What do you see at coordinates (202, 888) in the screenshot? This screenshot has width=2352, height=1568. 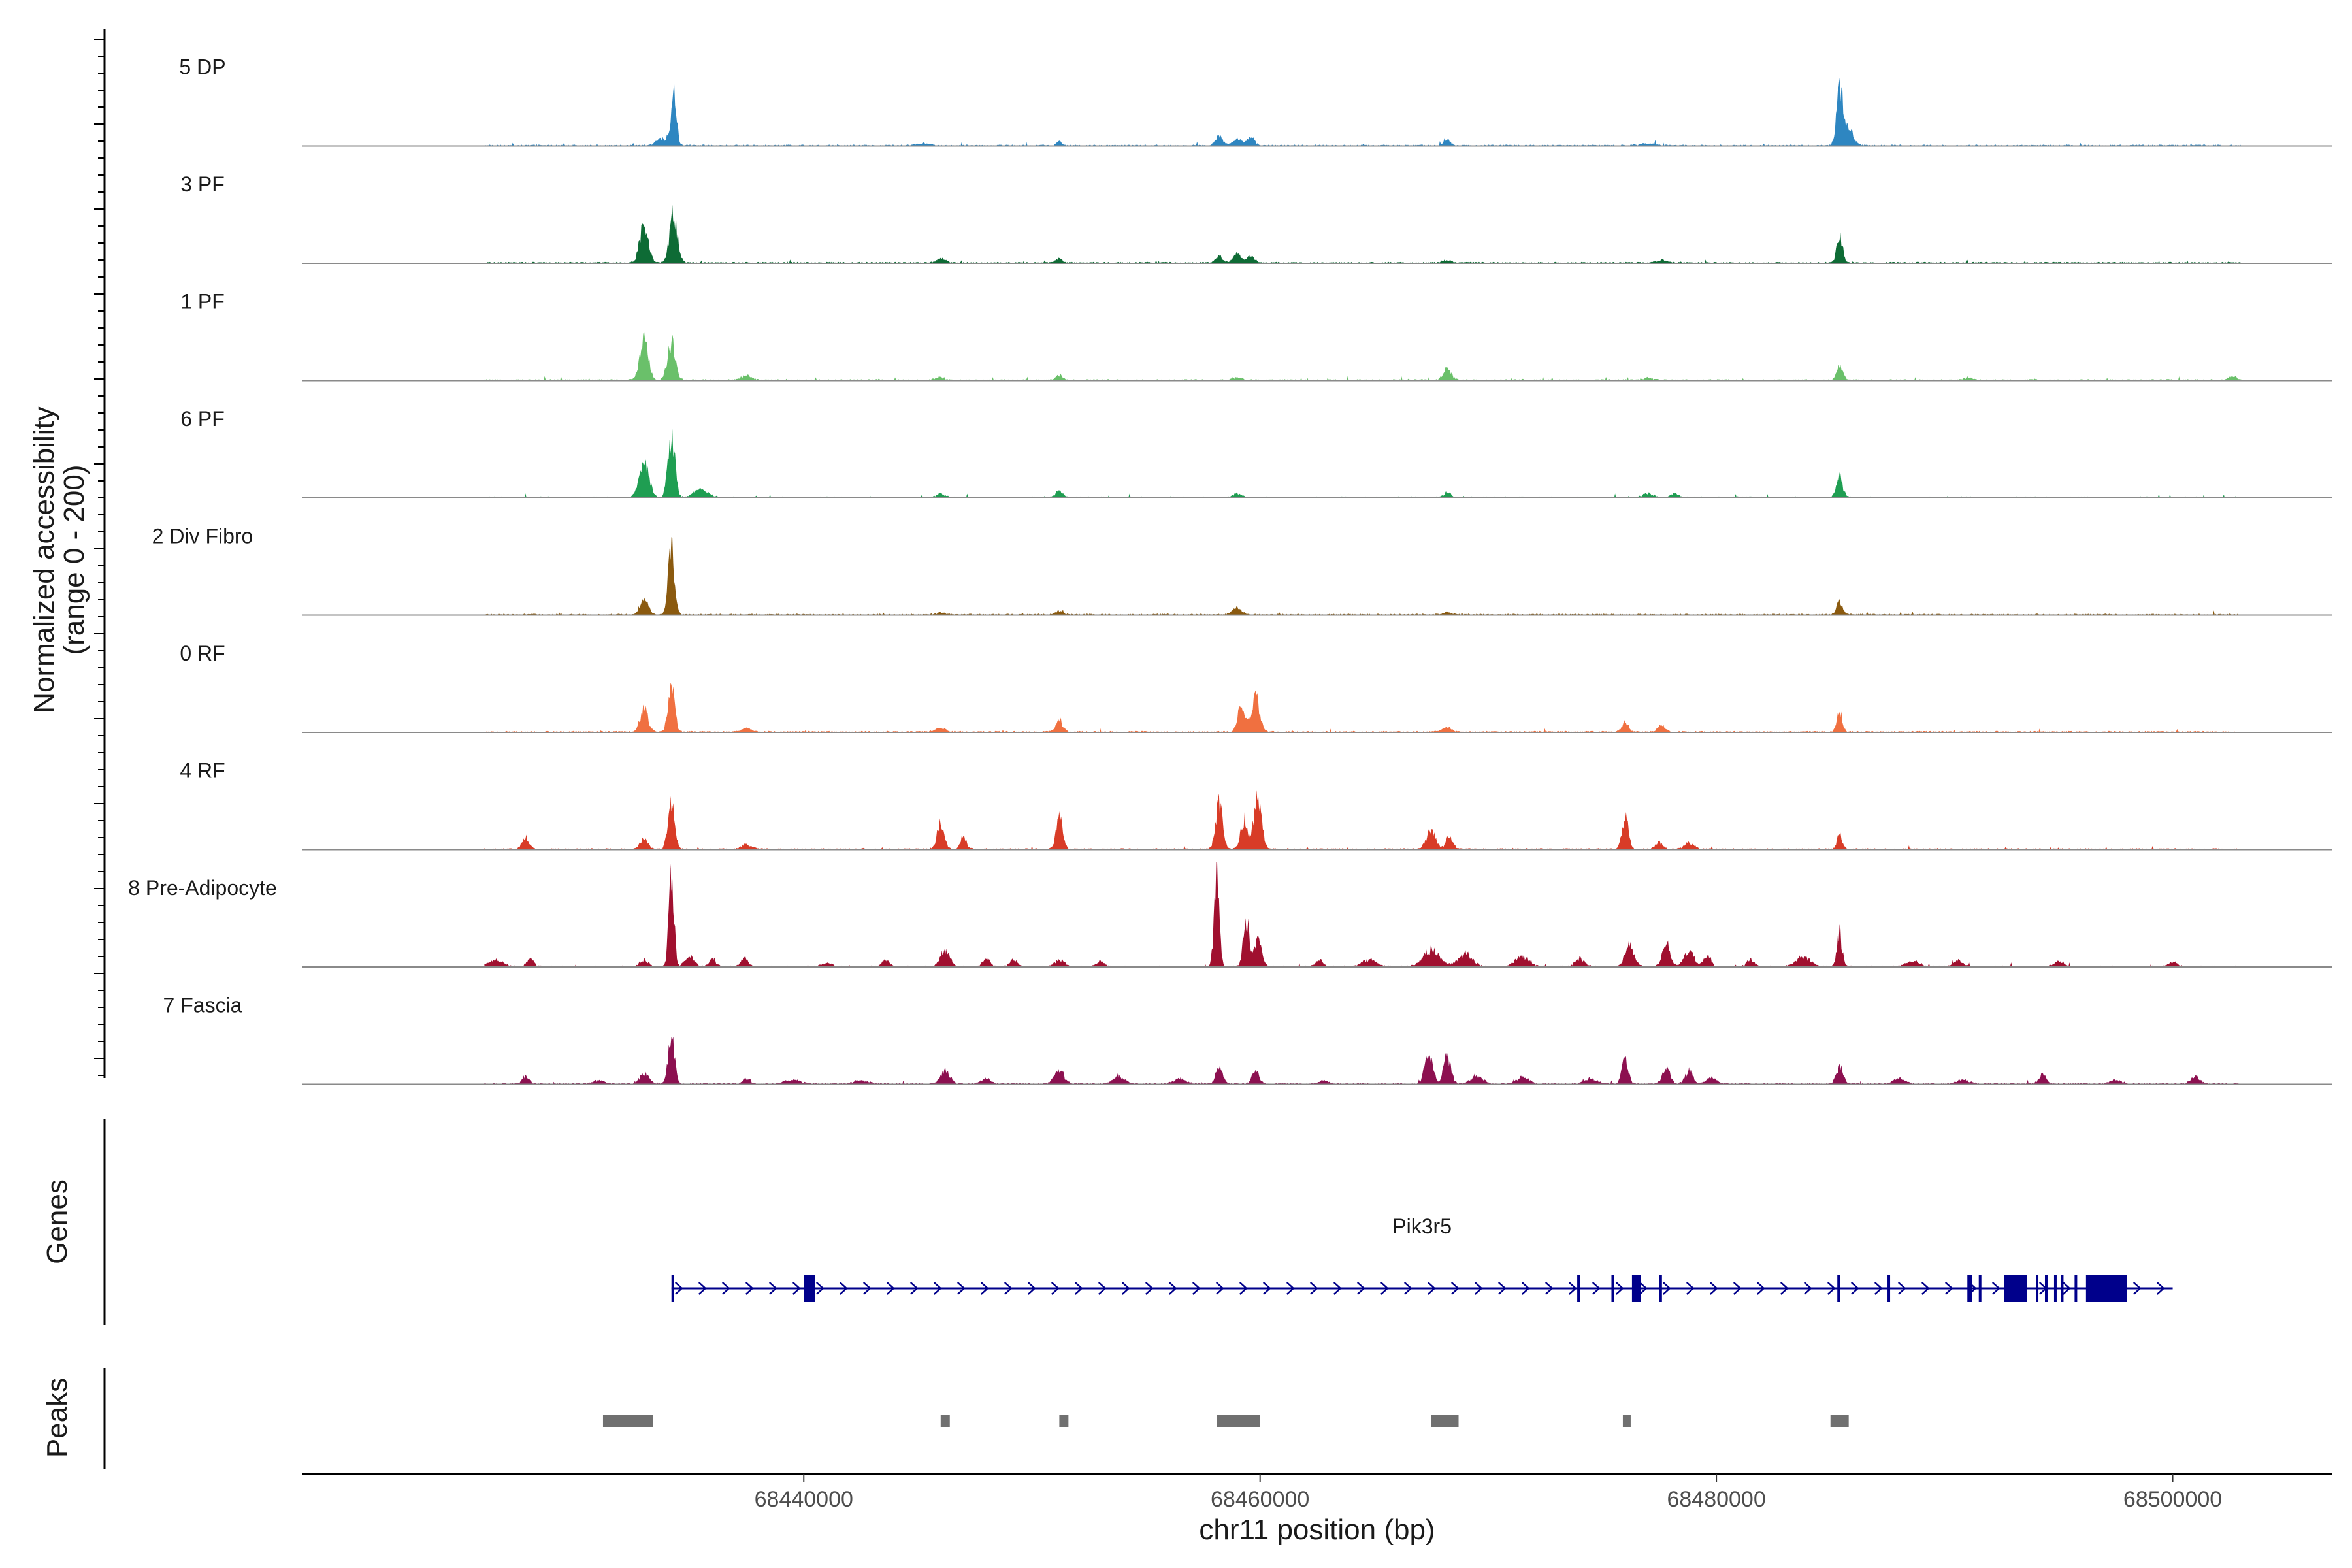 I see `track-label: 8 Pre-Adipocyte` at bounding box center [202, 888].